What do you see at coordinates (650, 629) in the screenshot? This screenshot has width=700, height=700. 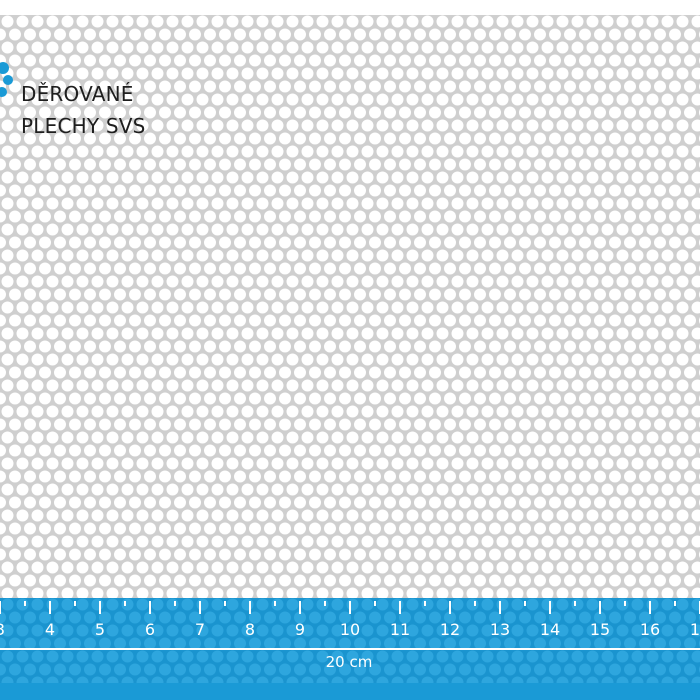 I see `ruler-number: 16` at bounding box center [650, 629].